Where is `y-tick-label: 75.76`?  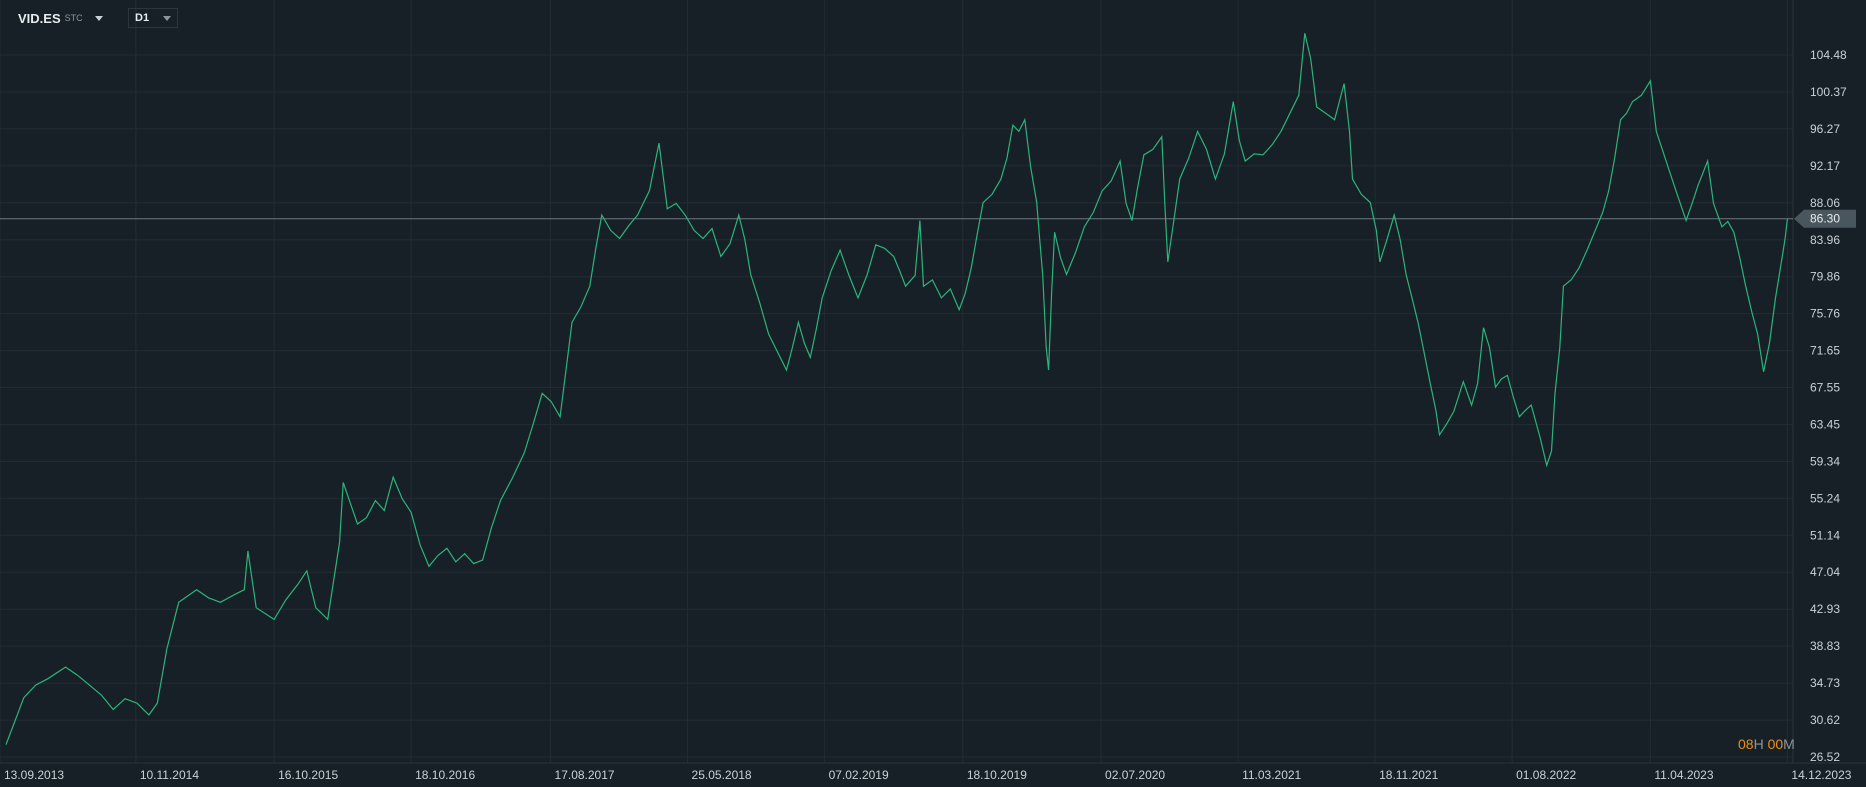
y-tick-label: 75.76 is located at coordinates (1825, 314).